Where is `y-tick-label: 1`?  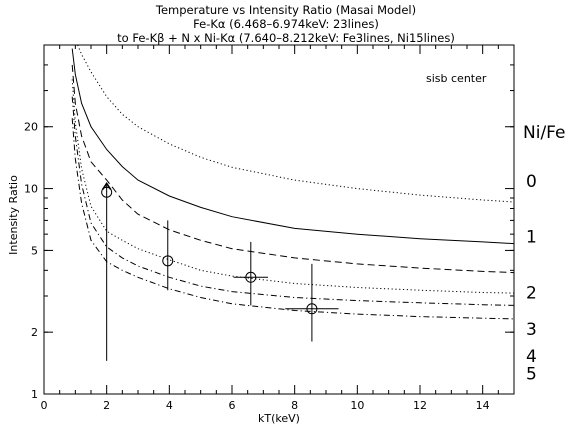 y-tick-label: 1 is located at coordinates (34, 394).